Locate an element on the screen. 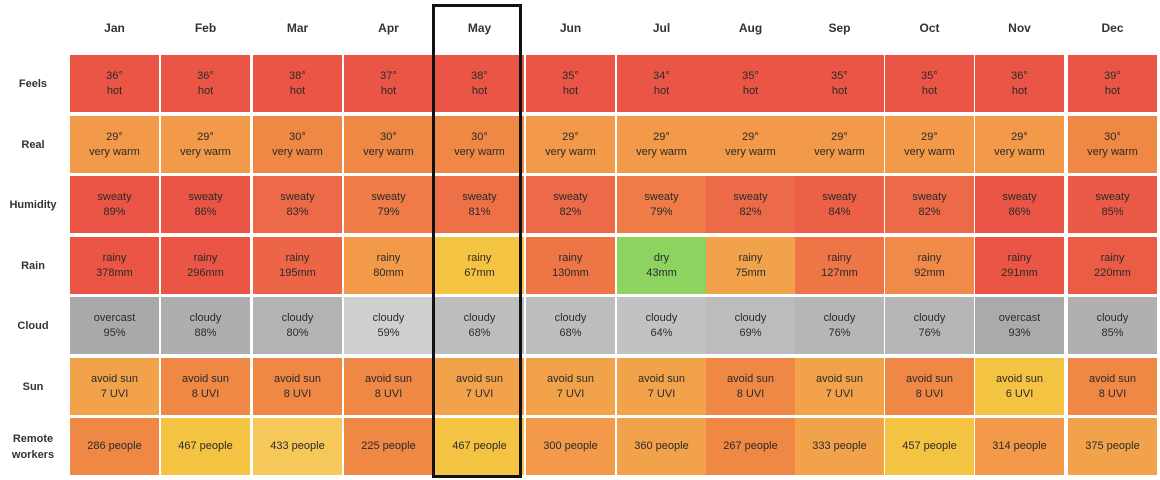  cell-rain-sep: rainy 127mm is located at coordinates (839, 265).